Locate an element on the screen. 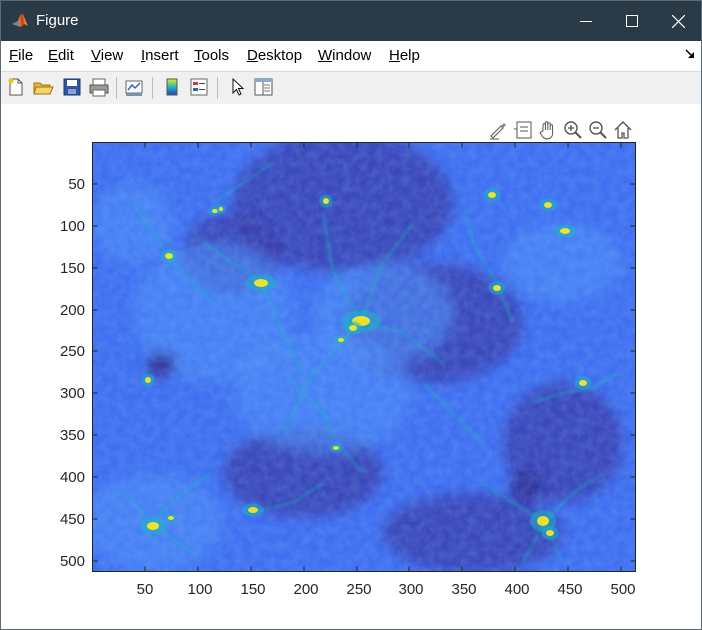 The image size is (702, 630). maximize-button is located at coordinates (632, 21).